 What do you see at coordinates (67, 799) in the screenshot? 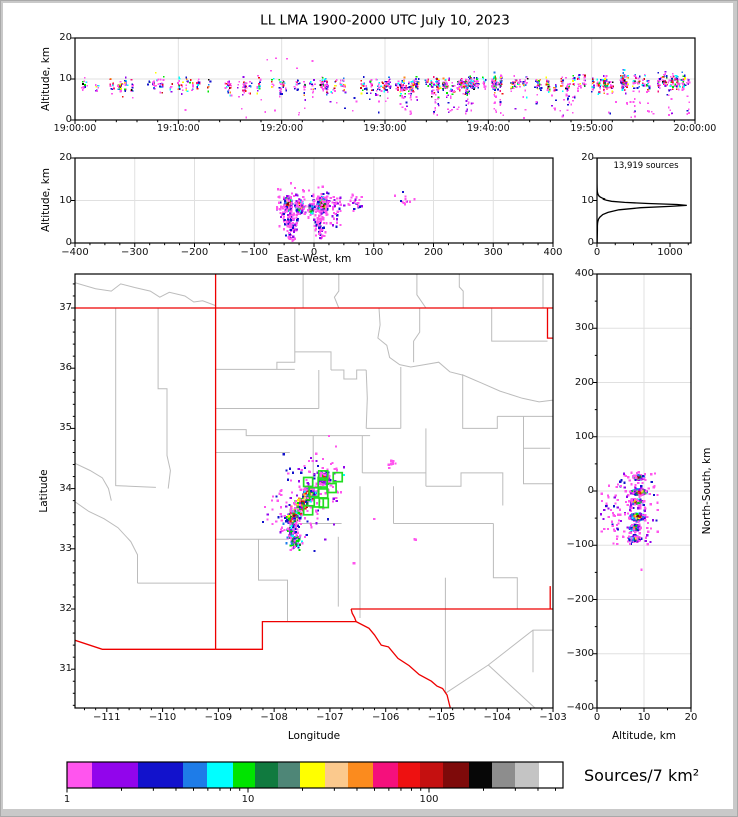
I see `tick-label: 1` at bounding box center [67, 799].